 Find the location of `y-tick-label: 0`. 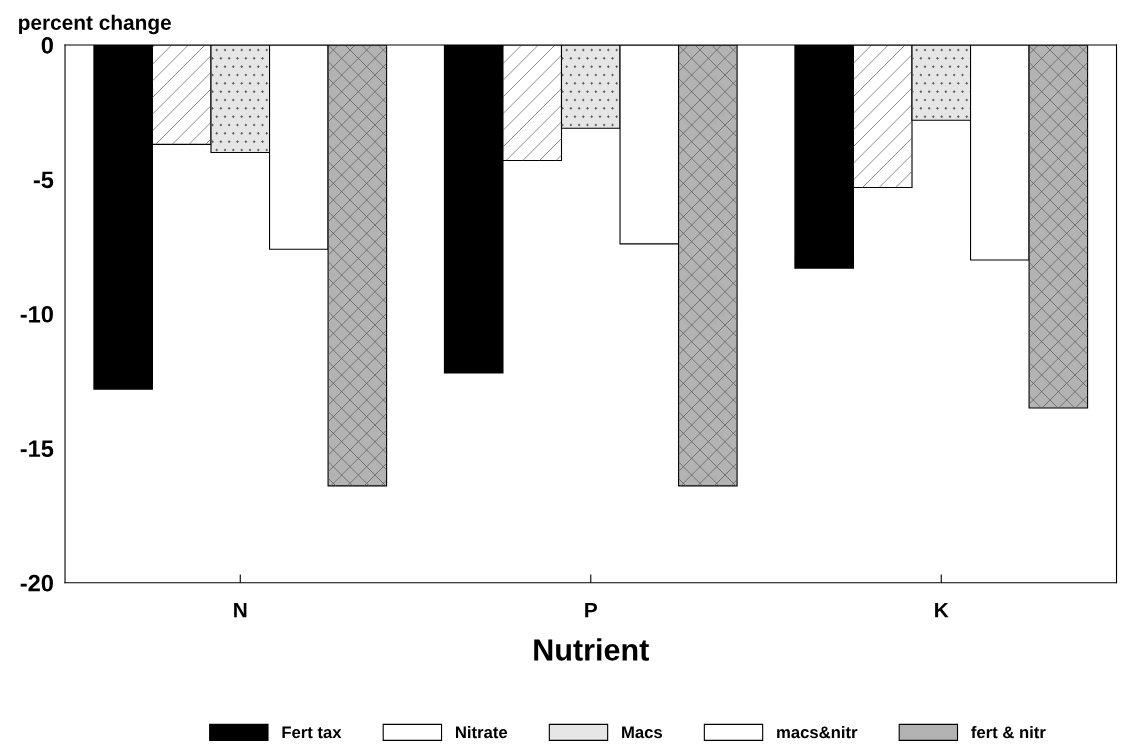

y-tick-label: 0 is located at coordinates (47, 45).